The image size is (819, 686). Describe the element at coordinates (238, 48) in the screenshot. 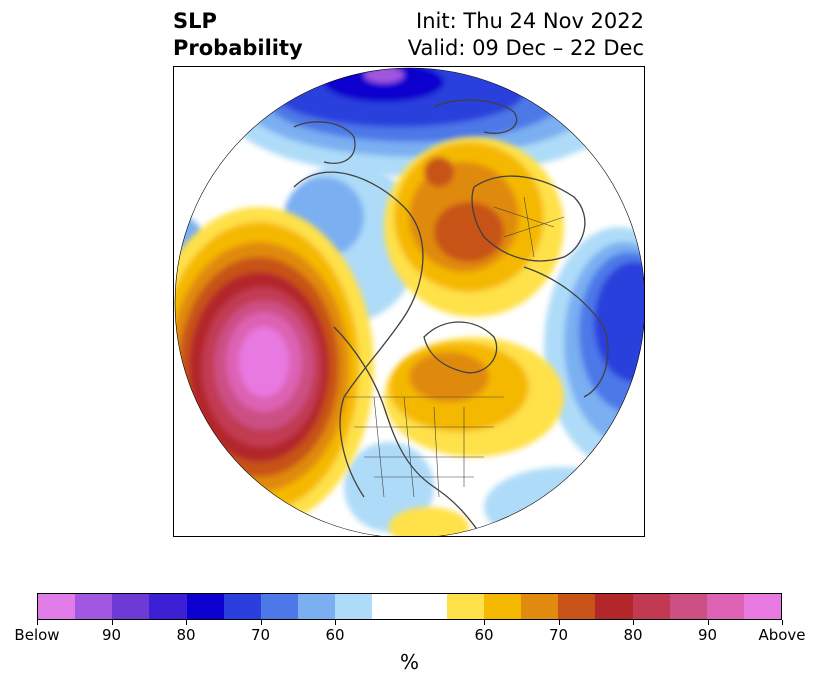

I see `title-type: Probability` at that location.